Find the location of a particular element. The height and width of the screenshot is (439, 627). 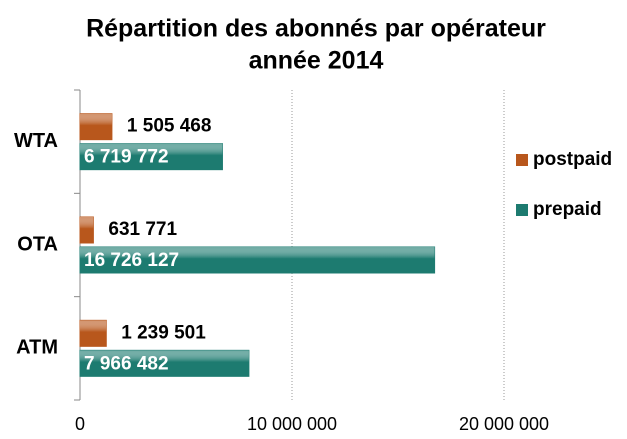

value-label: 1 505 468 is located at coordinates (169, 126).